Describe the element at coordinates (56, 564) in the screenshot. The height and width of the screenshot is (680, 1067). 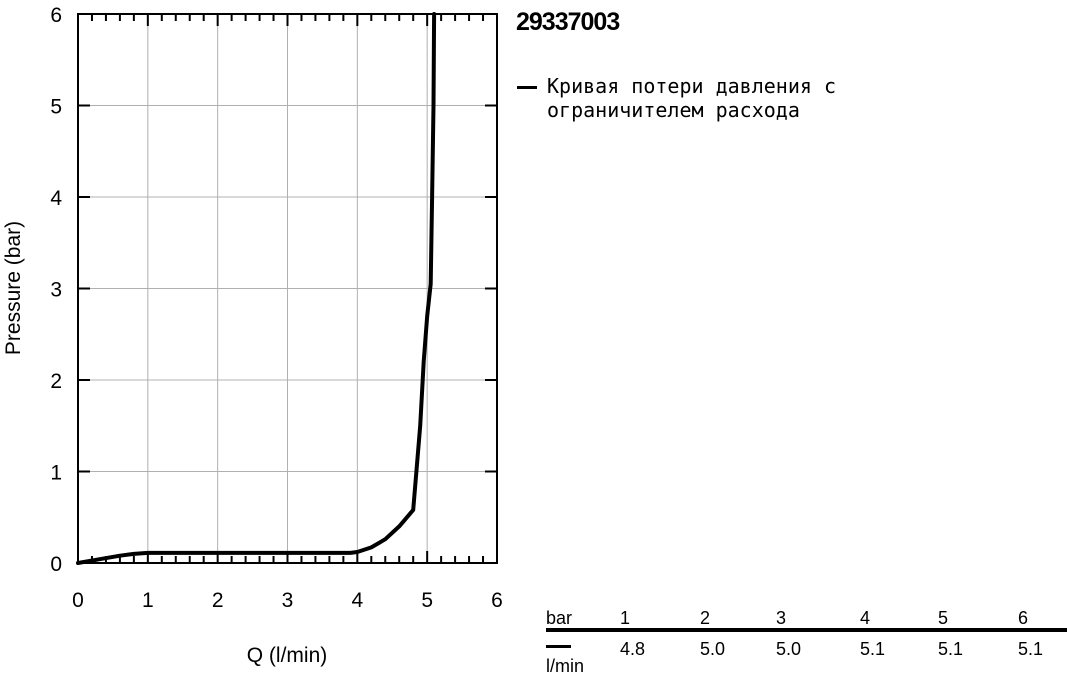
I see `y-tick-label: 0` at that location.